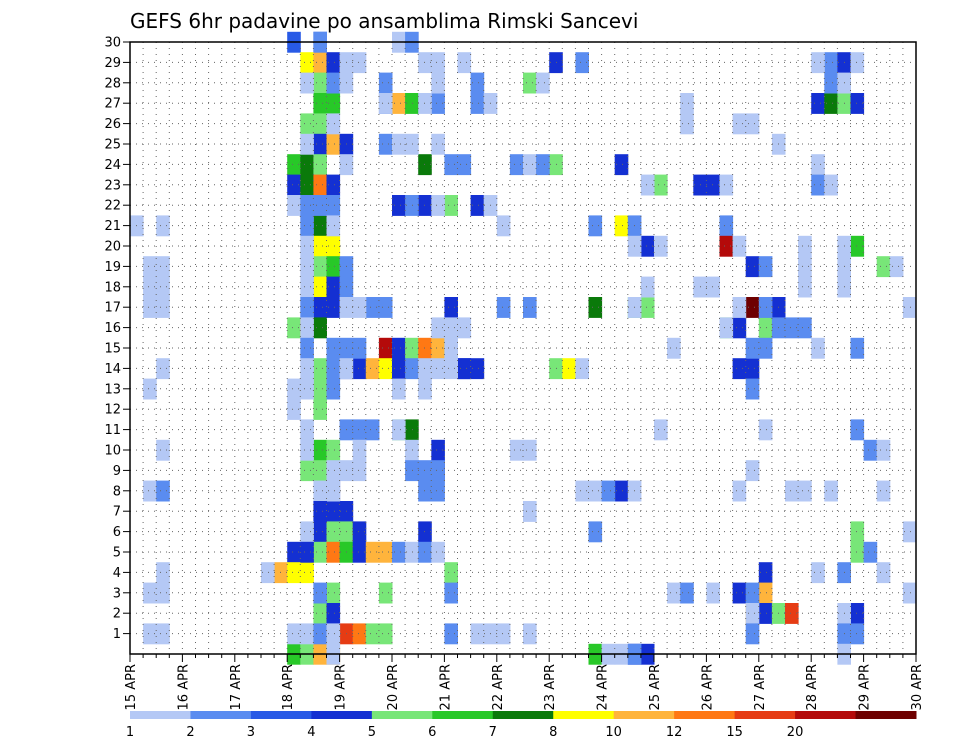  I want to click on y-tick-label: 30, so click(112, 43).